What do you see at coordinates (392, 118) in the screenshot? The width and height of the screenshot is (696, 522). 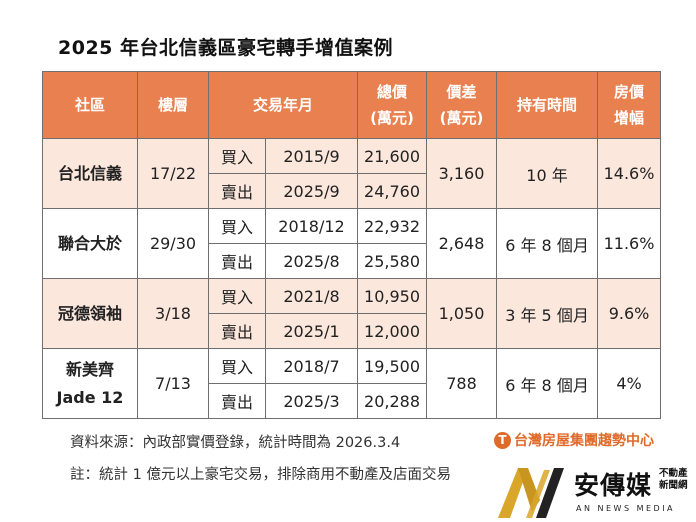 I see `header-total-price-line2: (萬元)` at bounding box center [392, 118].